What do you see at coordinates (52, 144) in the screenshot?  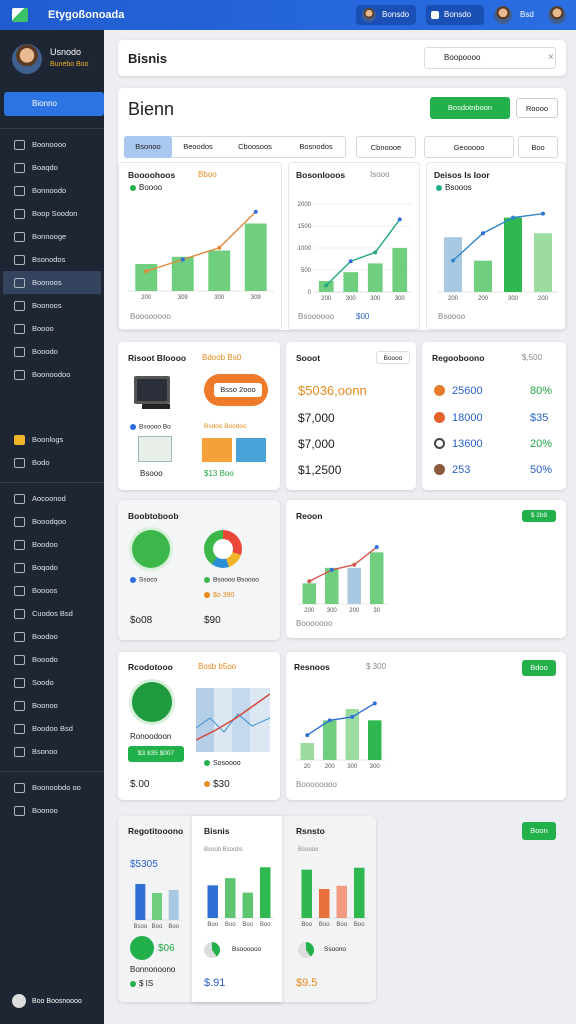 I see `menu-item: Boonoooo` at bounding box center [52, 144].